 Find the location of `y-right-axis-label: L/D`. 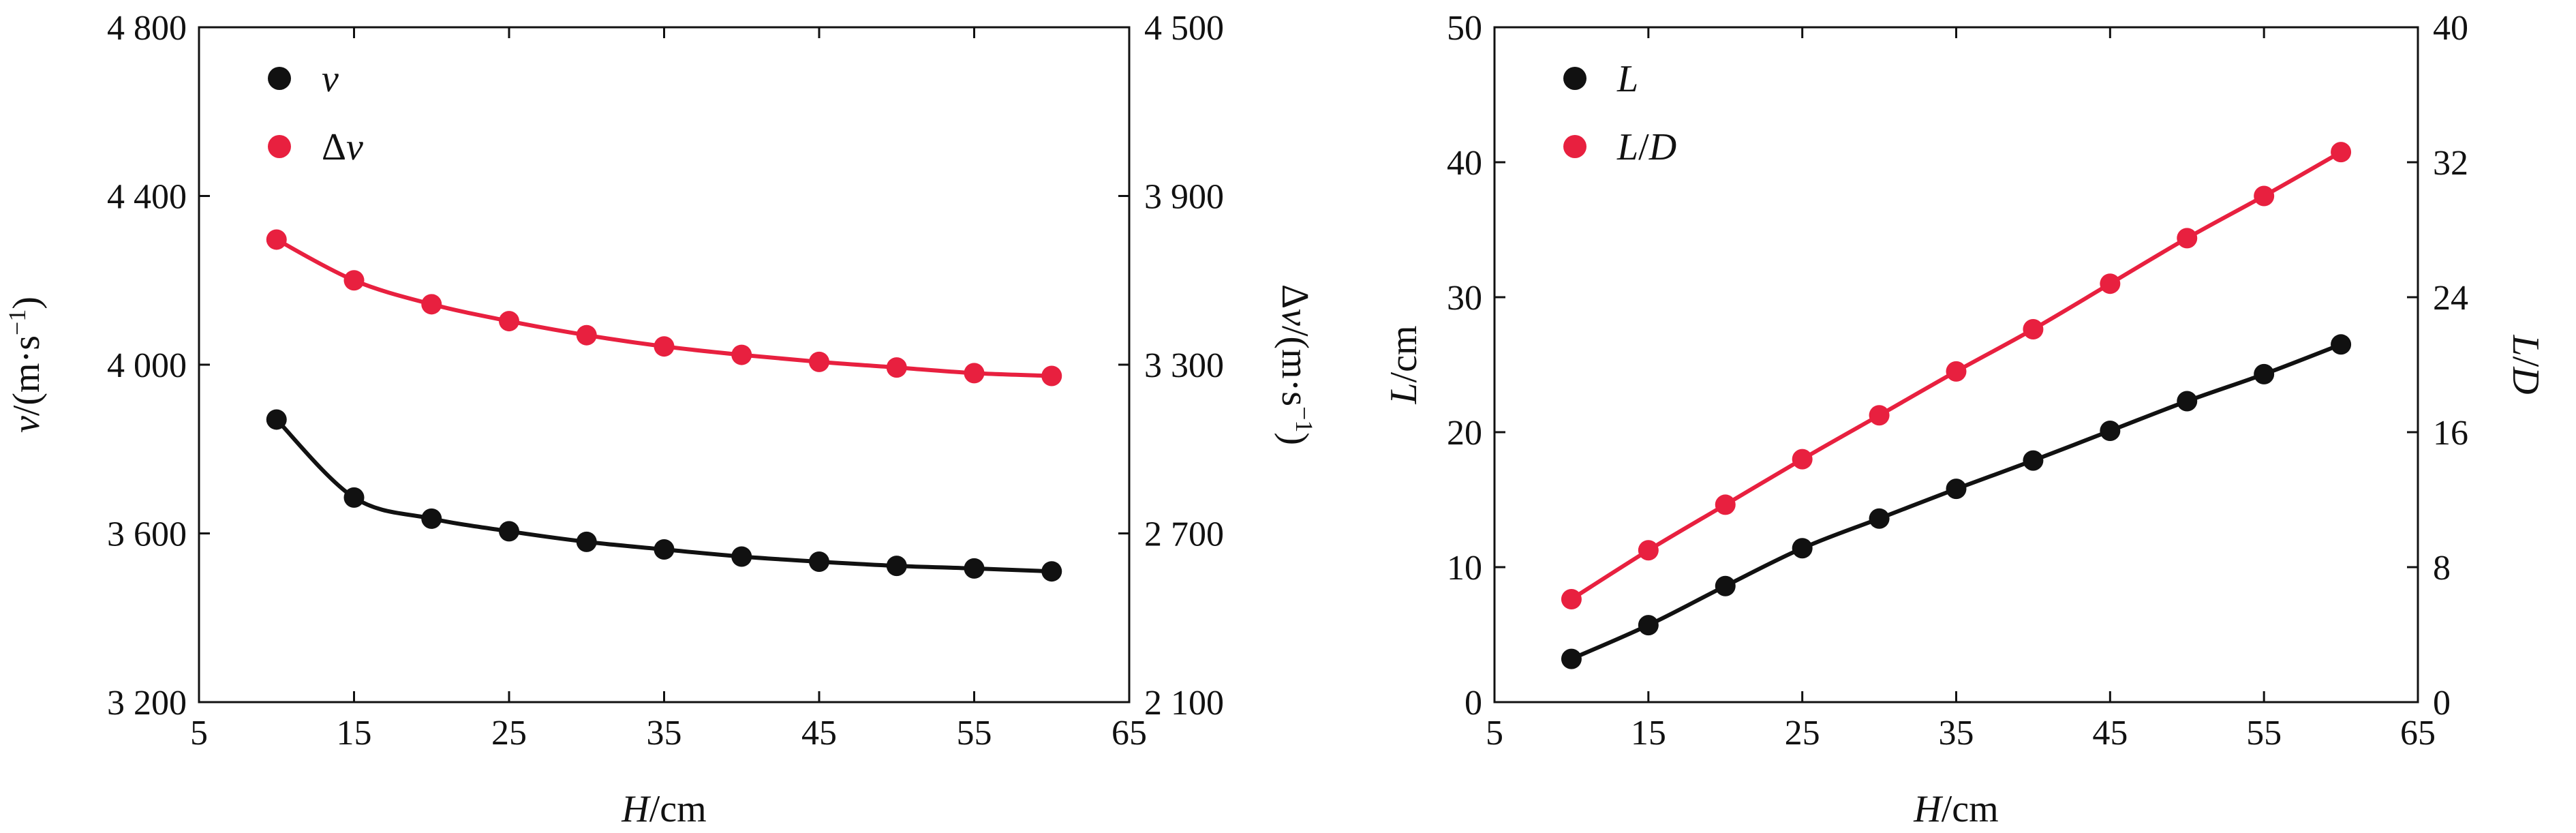

y-right-axis-label: L/D is located at coordinates (2525, 364).